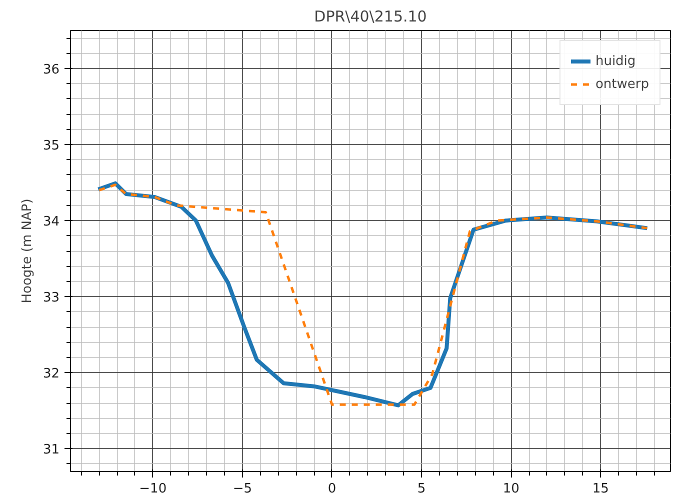  What do you see at coordinates (242, 489) in the screenshot?
I see `x-tick-label: −5` at bounding box center [242, 489].